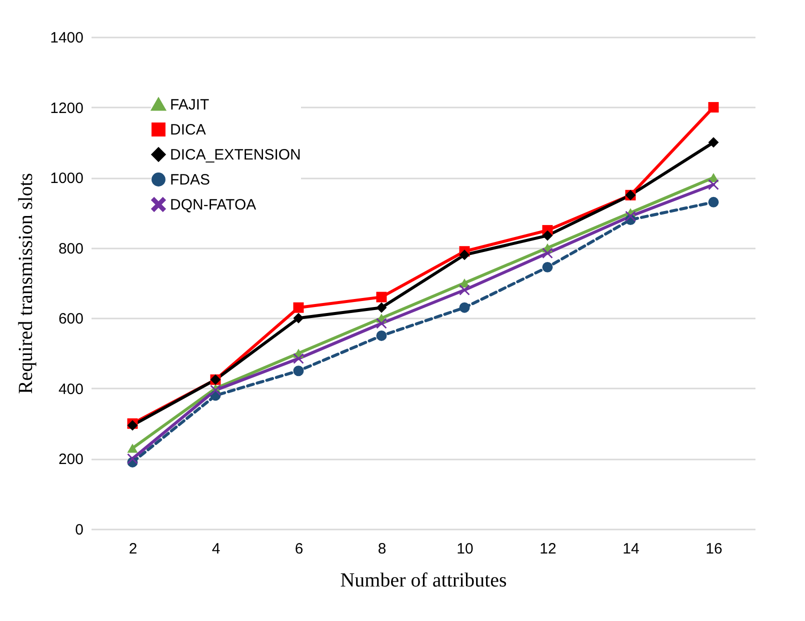 Image resolution: width=805 pixels, height=621 pixels. What do you see at coordinates (424, 581) in the screenshot?
I see `x-axis-title: Number of attributes` at bounding box center [424, 581].